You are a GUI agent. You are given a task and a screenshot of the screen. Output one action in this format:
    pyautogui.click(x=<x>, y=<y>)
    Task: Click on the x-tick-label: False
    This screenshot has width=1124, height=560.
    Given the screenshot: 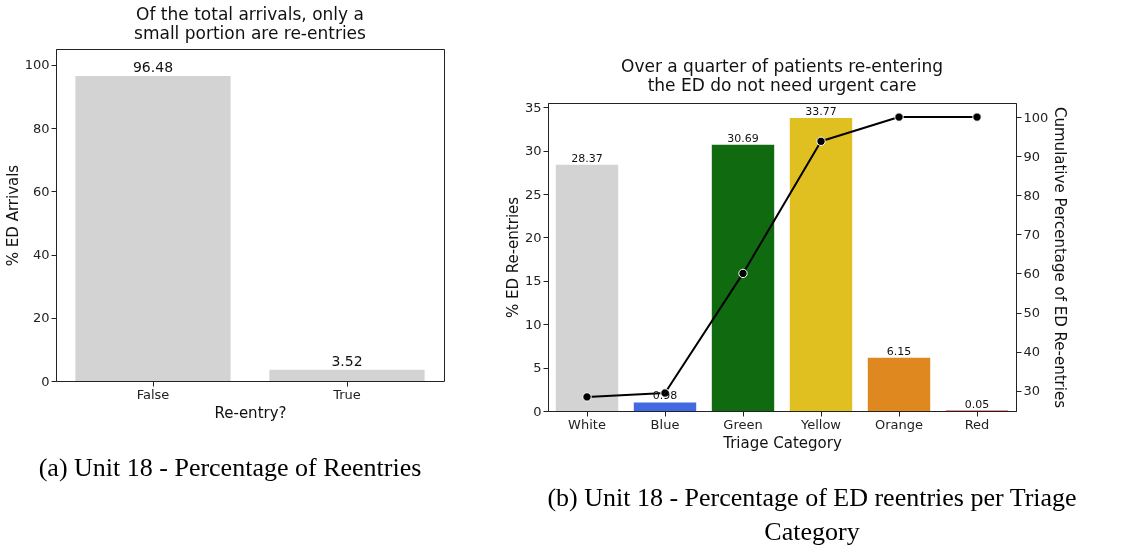 What is the action you would take?
    pyautogui.click(x=153, y=394)
    